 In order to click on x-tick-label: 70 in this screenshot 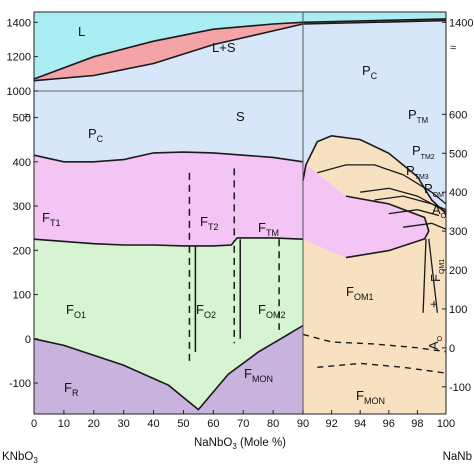, I will do `click(243, 424)`.